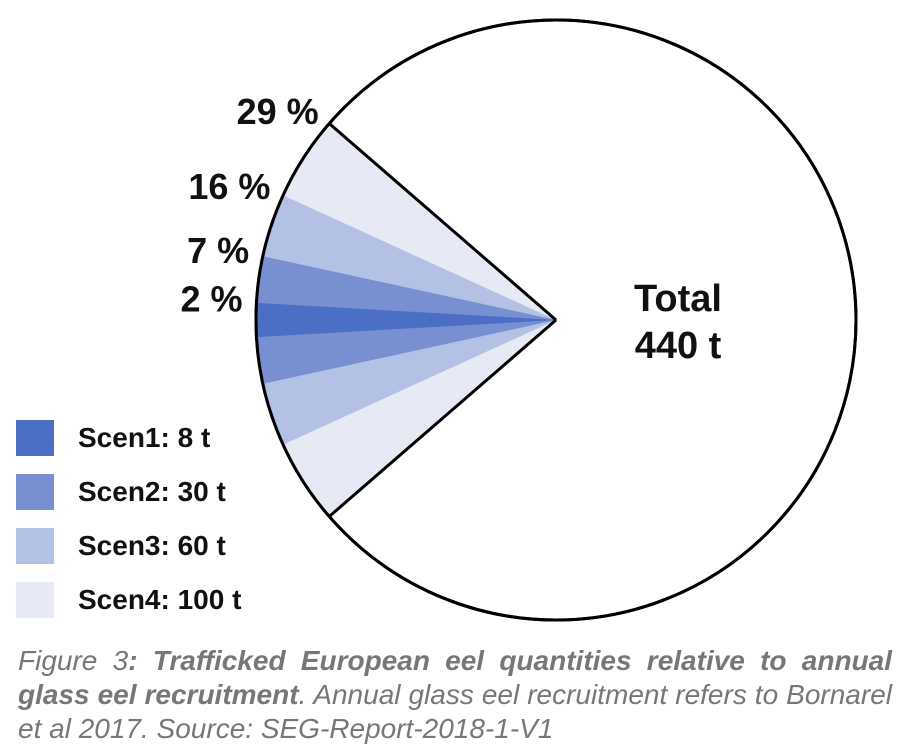 This screenshot has height=756, width=910. What do you see at coordinates (35, 600) in the screenshot?
I see `legend-swatch-scen4` at bounding box center [35, 600].